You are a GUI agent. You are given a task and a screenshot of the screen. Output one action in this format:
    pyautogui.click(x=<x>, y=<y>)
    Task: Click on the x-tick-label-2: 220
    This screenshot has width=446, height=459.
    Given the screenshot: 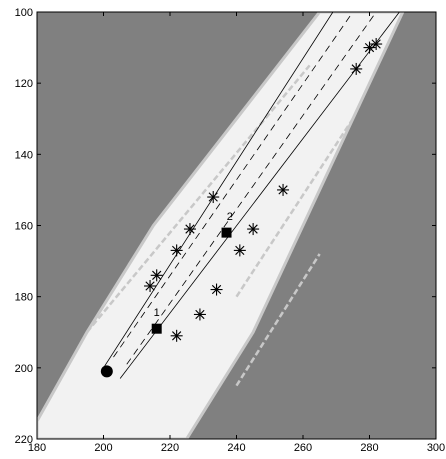 What is the action you would take?
    pyautogui.click(x=170, y=448)
    